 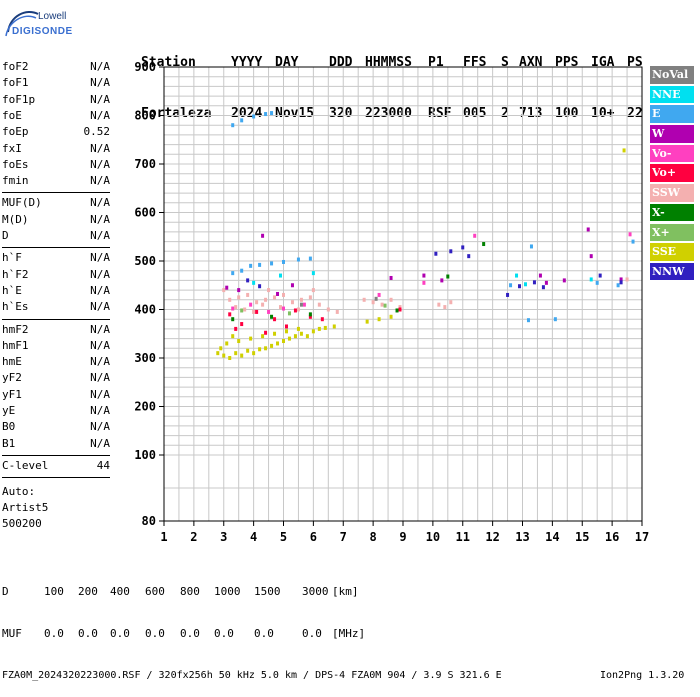 I want to click on y-tick-label: 900, so click(x=145, y=67).